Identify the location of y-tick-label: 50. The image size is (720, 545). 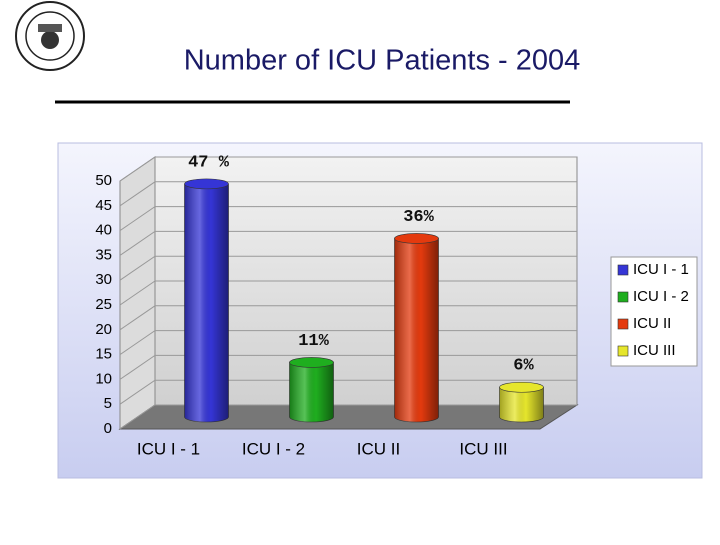
(103, 180).